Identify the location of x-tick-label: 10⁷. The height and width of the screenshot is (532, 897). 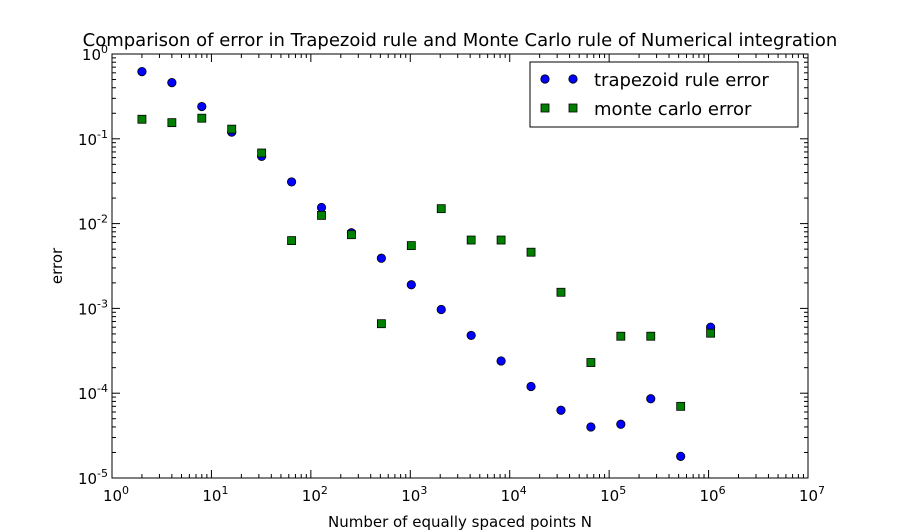
(812, 494).